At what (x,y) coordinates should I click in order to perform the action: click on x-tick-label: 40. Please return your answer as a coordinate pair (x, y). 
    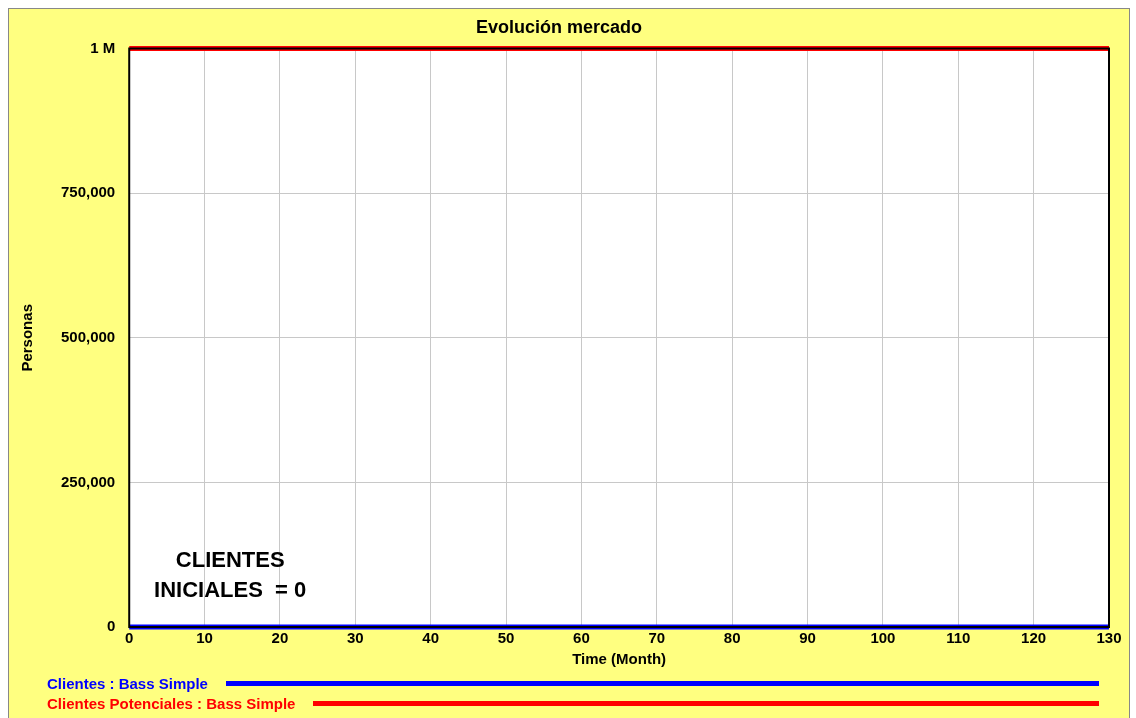
    Looking at the image, I should click on (431, 638).